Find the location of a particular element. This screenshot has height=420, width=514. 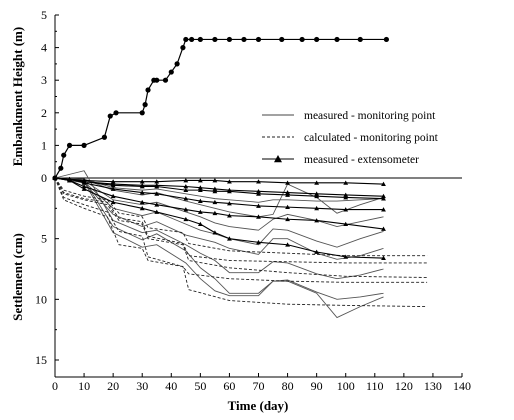

top-y-axis-title: Embankment Height (m) is located at coordinates (17, 96).